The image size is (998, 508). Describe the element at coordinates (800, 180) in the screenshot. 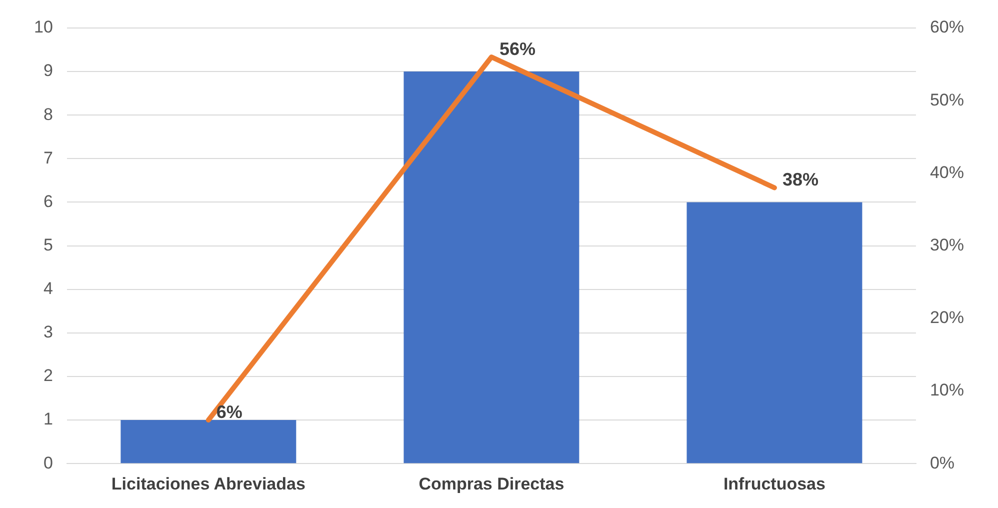

I see `data-label: 38%` at that location.